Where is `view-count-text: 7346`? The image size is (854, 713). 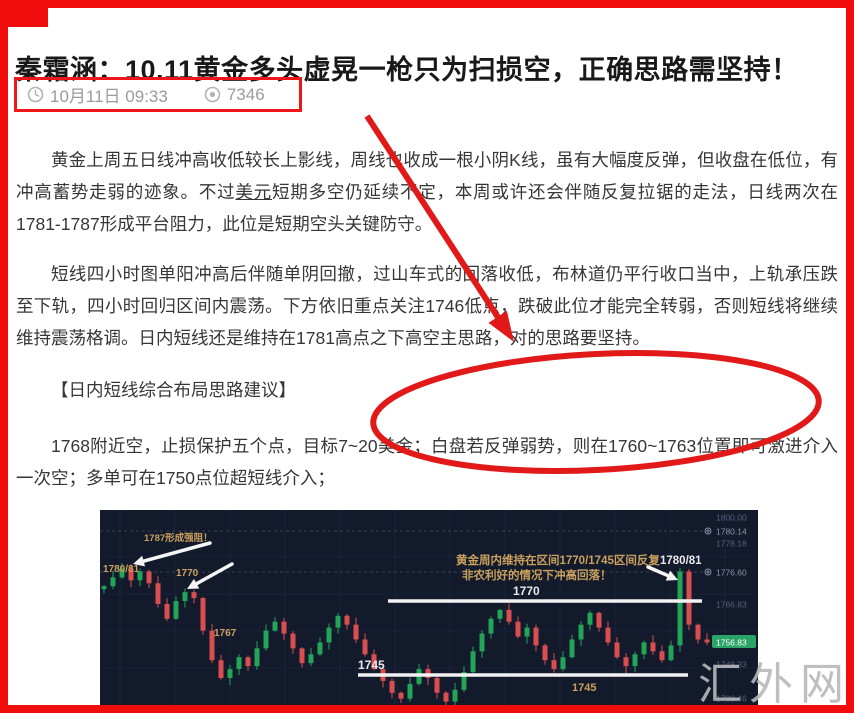 view-count-text: 7346 is located at coordinates (245, 94).